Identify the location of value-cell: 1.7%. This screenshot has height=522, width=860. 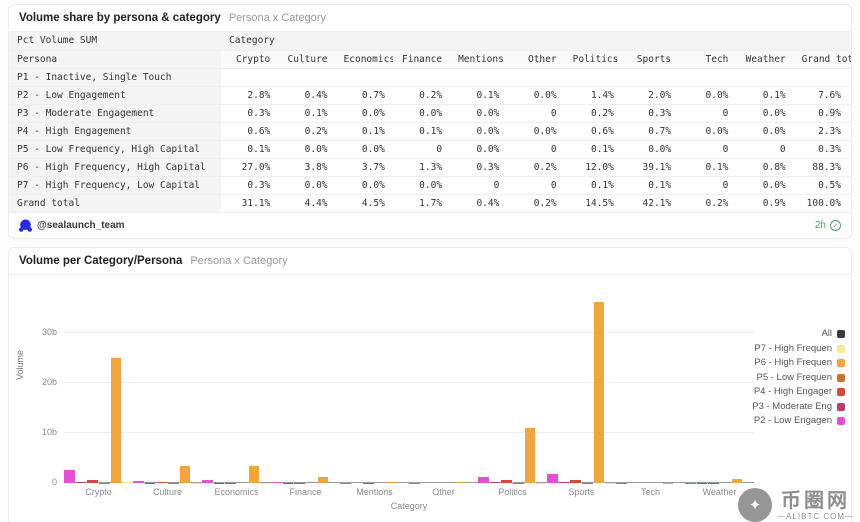
(421, 203).